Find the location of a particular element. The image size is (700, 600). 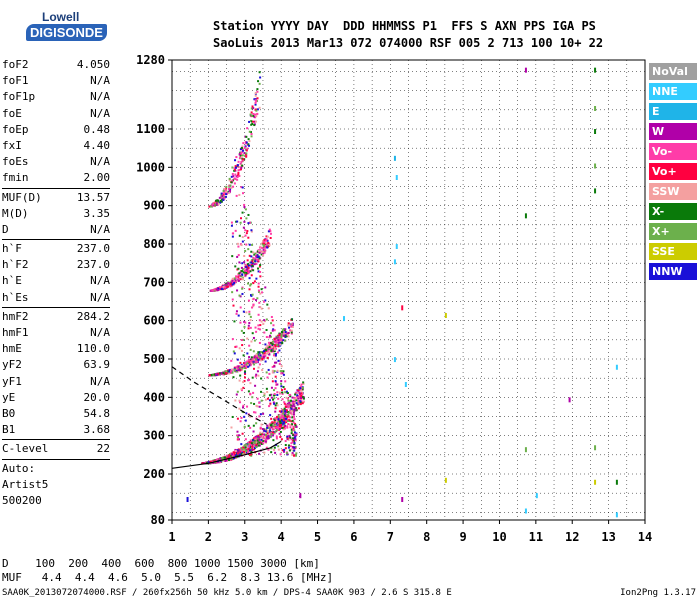

param-row: hmF2 284.2 is located at coordinates (56, 317).